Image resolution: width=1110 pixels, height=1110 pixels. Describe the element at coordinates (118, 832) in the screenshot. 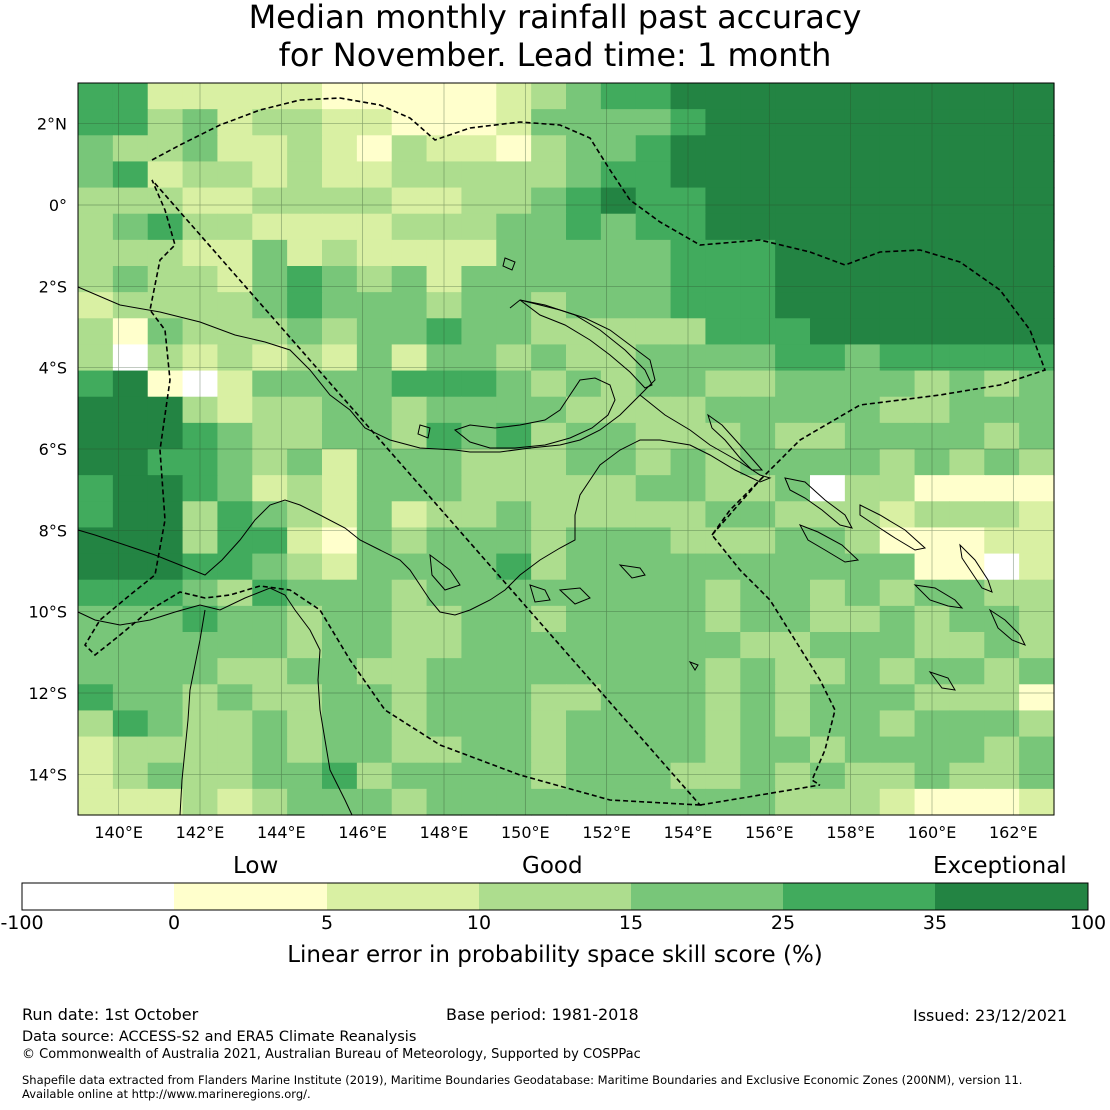

I see `lon-tick-label: 140°E` at that location.